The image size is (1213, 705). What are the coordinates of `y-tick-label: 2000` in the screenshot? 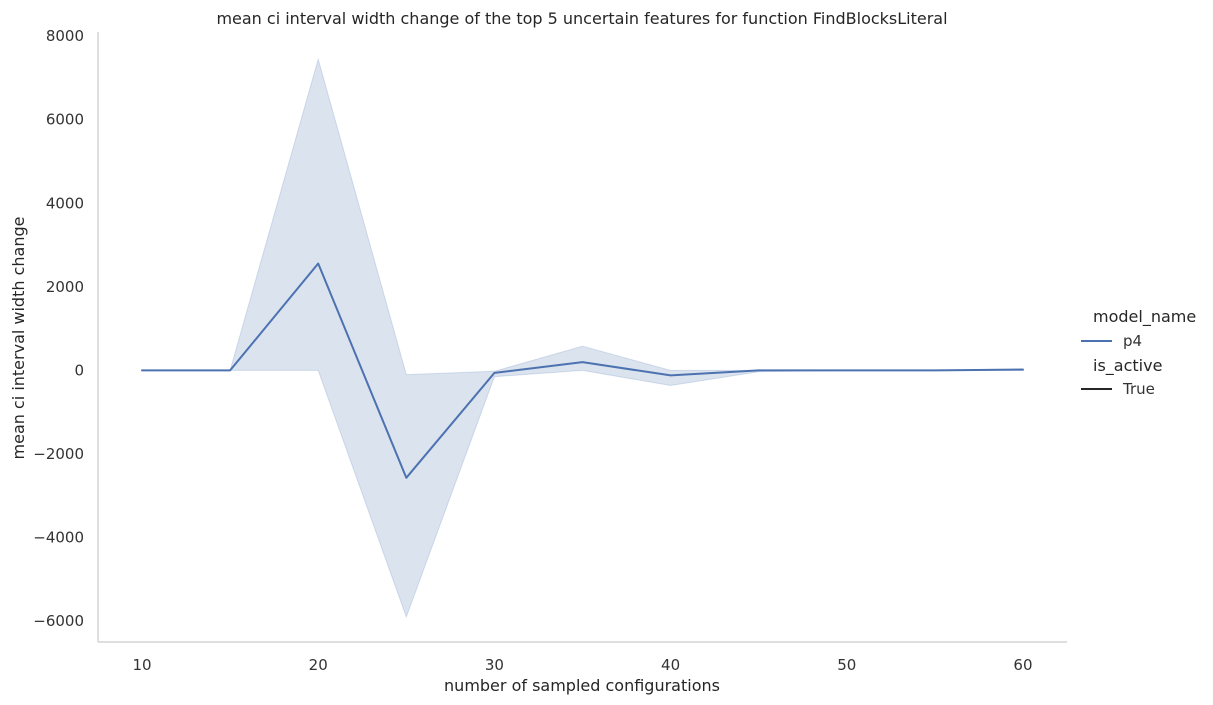 It's located at (65, 287).